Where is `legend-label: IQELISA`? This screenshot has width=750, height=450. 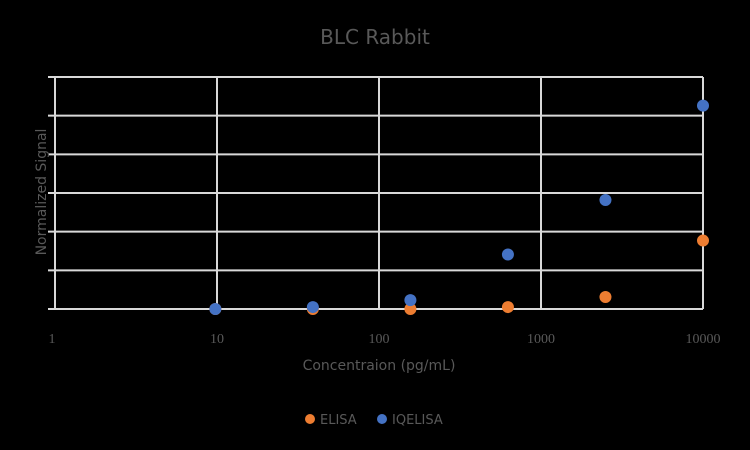
legend-label: IQELISA is located at coordinates (417, 420).